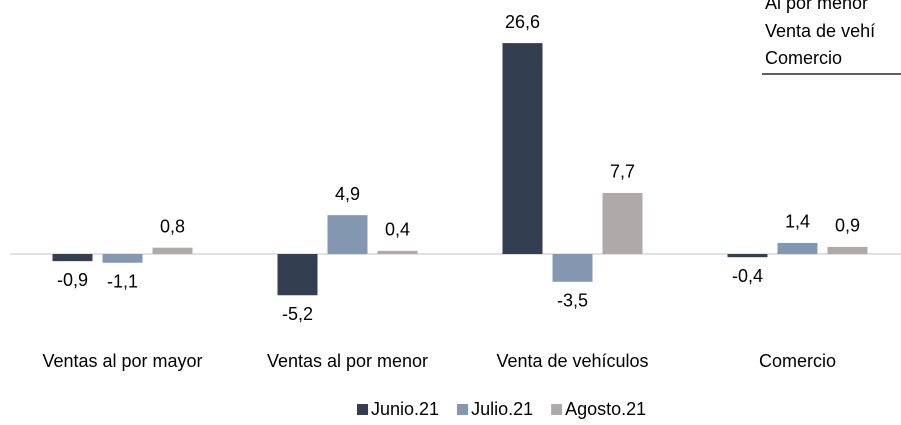 The height and width of the screenshot is (425, 901). What do you see at coordinates (820, 31) in the screenshot?
I see `overlay-label: Venta de vehí` at bounding box center [820, 31].